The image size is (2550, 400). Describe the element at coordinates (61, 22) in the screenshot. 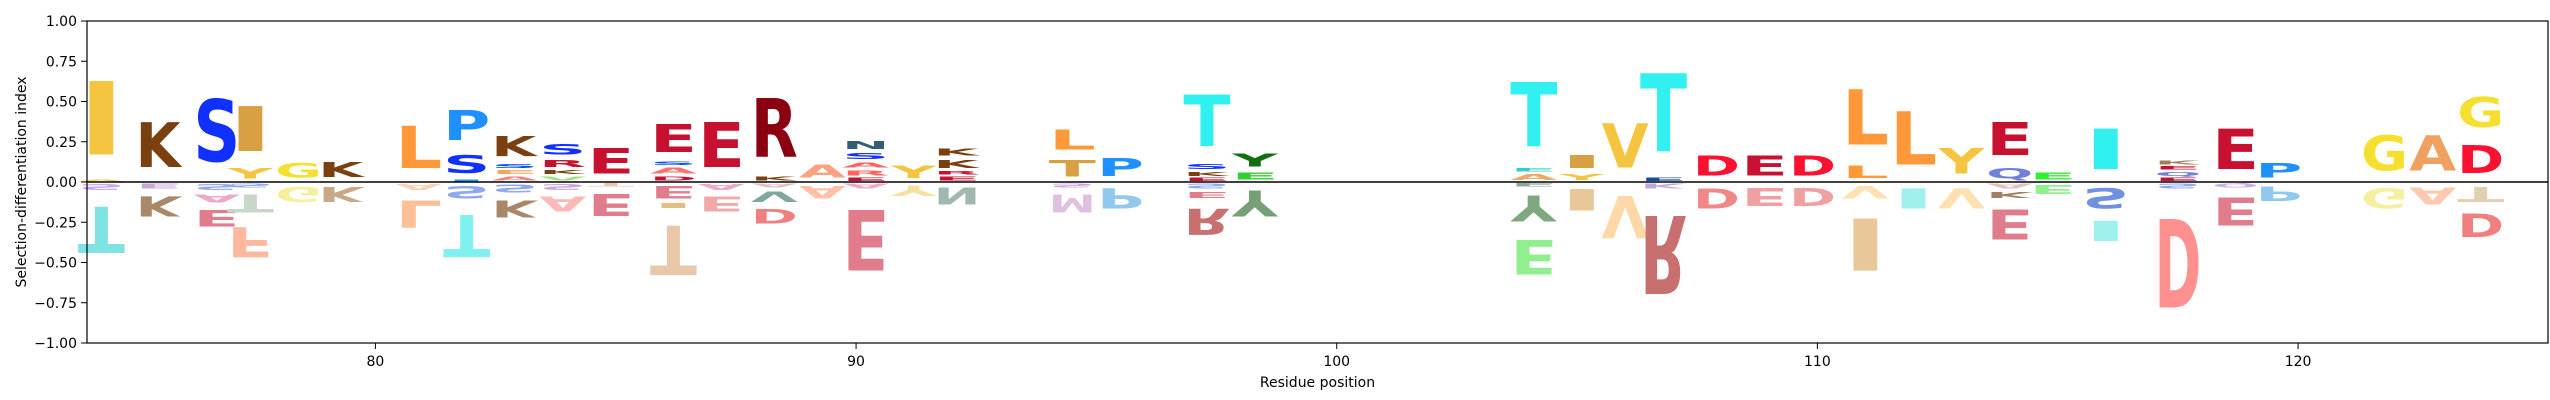

I see `y-tick-label: 1.00` at that location.